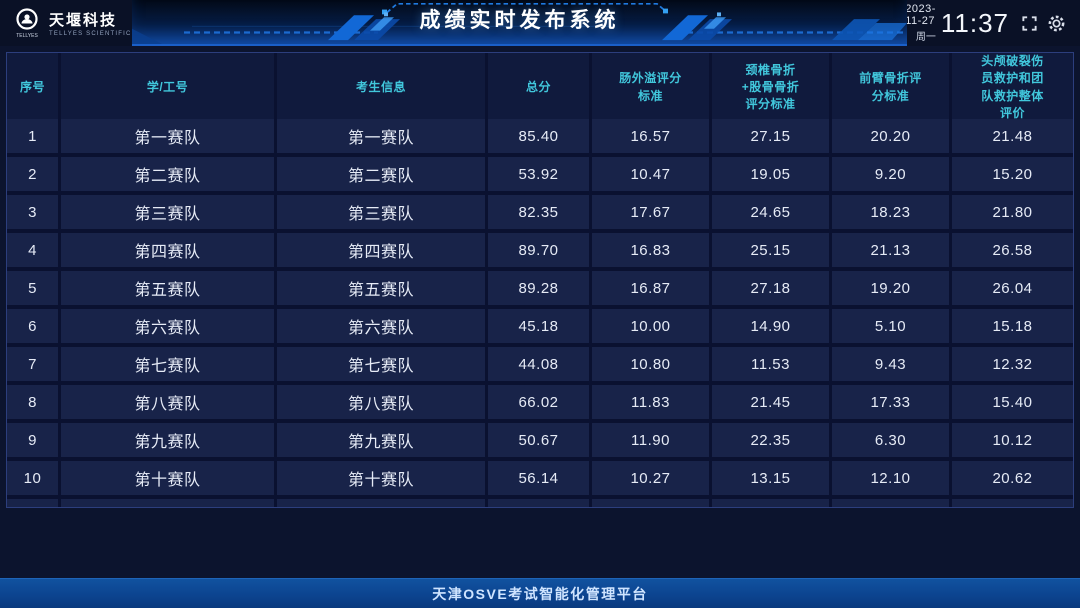 The width and height of the screenshot is (1080, 608). Describe the element at coordinates (1012, 364) in the screenshot. I see `cell-head-injury: 12.32` at that location.